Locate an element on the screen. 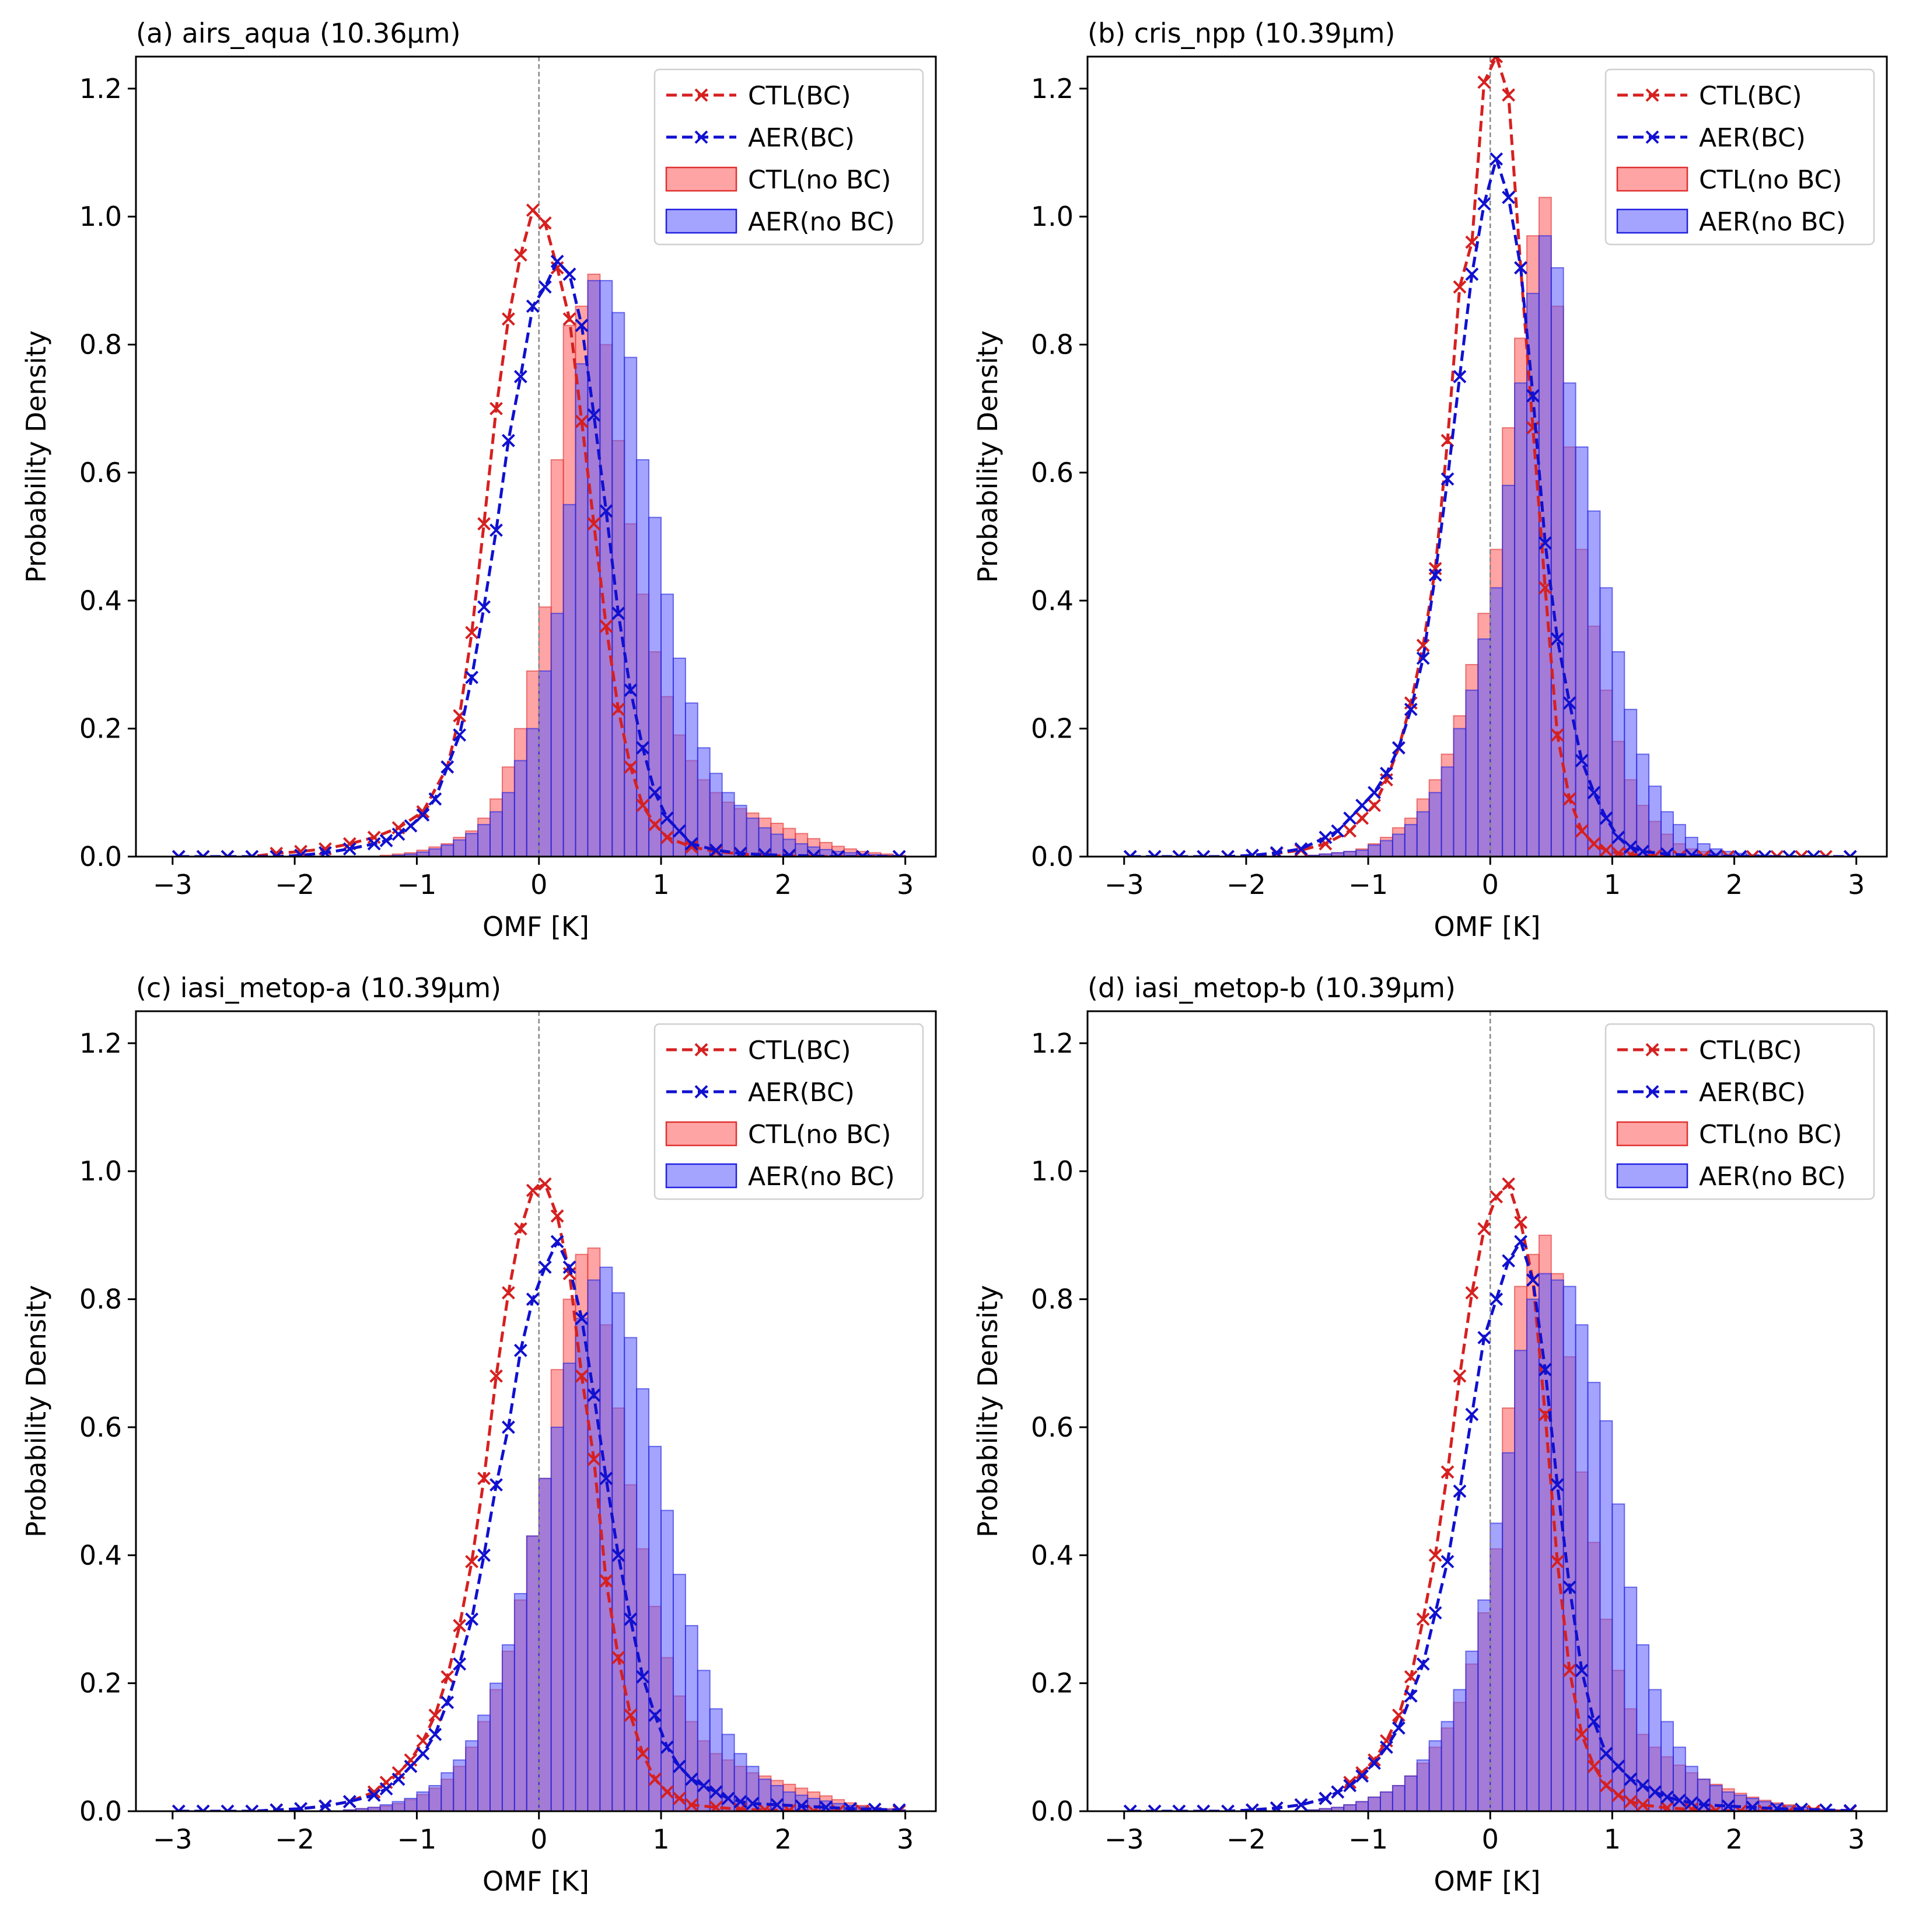 This screenshot has height=1932, width=1909. y-tick-label: 0.8 is located at coordinates (100, 345).